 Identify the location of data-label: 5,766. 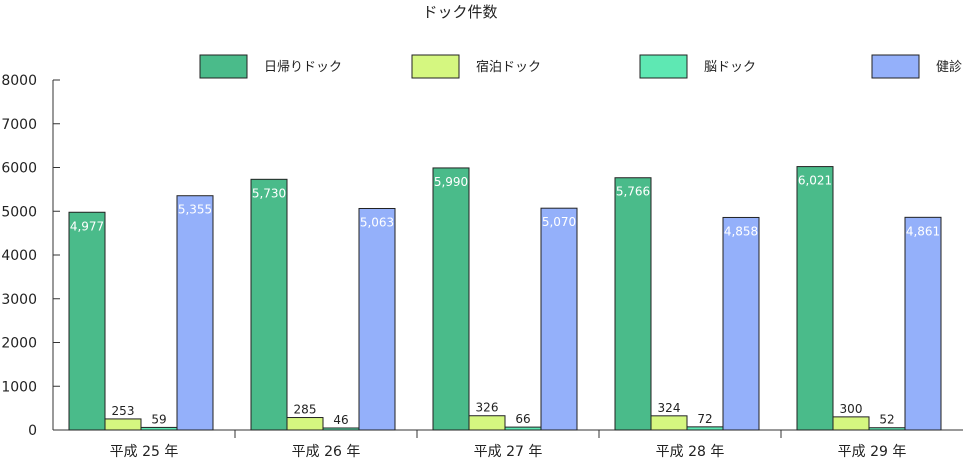
(633, 192).